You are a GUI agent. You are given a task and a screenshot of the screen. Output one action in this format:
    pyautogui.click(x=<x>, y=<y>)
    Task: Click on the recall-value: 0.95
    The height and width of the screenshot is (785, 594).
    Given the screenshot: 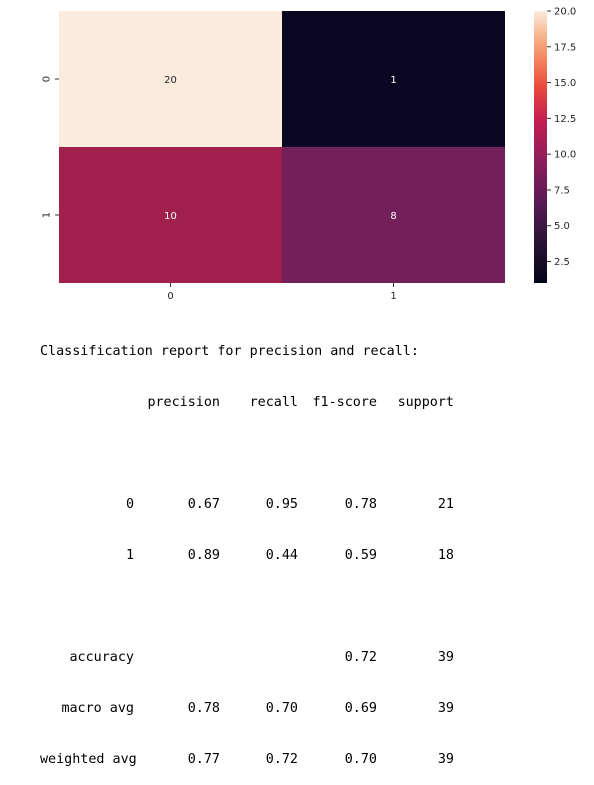 What is the action you would take?
    pyautogui.click(x=281, y=504)
    